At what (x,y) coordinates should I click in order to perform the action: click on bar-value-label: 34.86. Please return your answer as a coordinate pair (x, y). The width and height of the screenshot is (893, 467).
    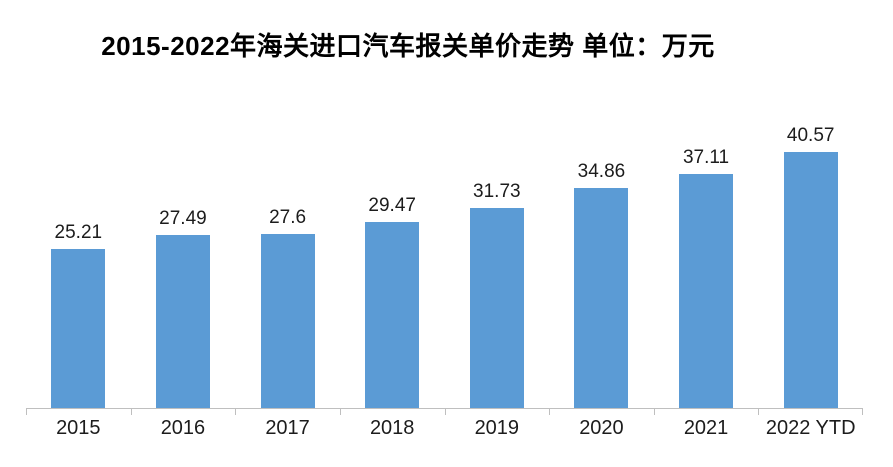
    Looking at the image, I should click on (601, 171).